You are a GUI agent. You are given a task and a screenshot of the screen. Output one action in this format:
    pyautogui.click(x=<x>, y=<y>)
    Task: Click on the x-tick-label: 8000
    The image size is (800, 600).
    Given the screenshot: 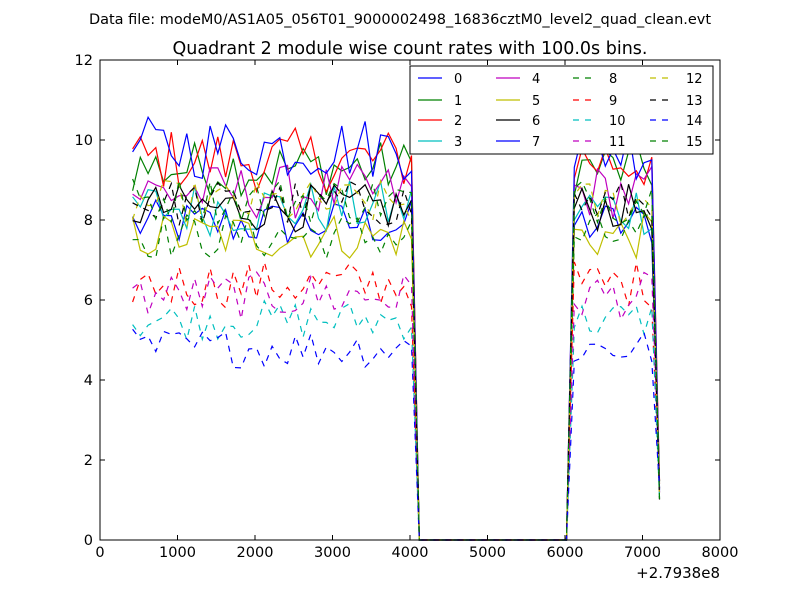 What is the action you would take?
    pyautogui.click(x=720, y=553)
    